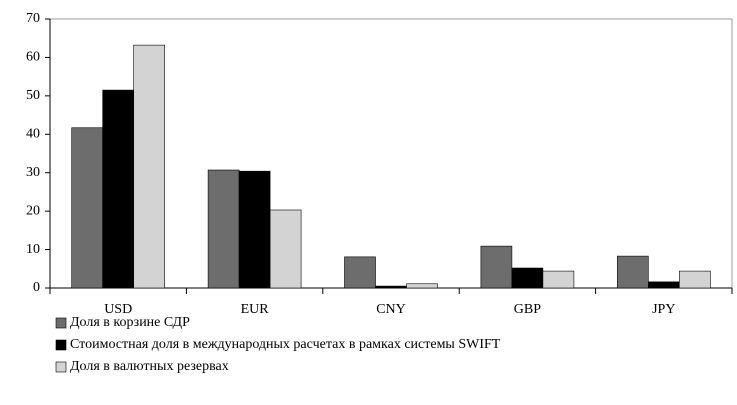  Describe the element at coordinates (527, 309) in the screenshot. I see `x-tick-label: GBP` at that location.